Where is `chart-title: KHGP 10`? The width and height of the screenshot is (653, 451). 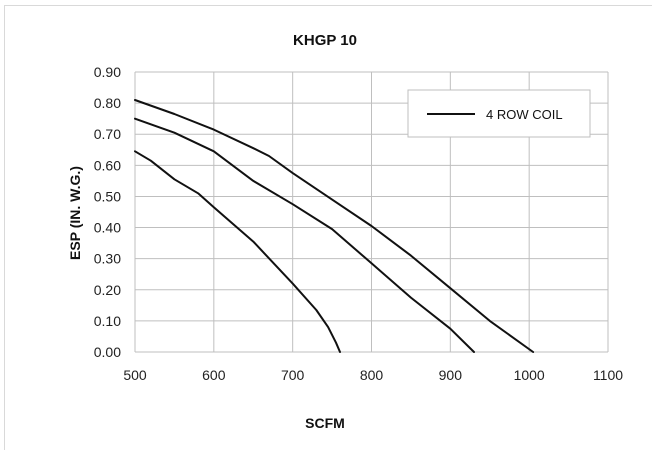
chart-title: KHGP 10 is located at coordinates (325, 40).